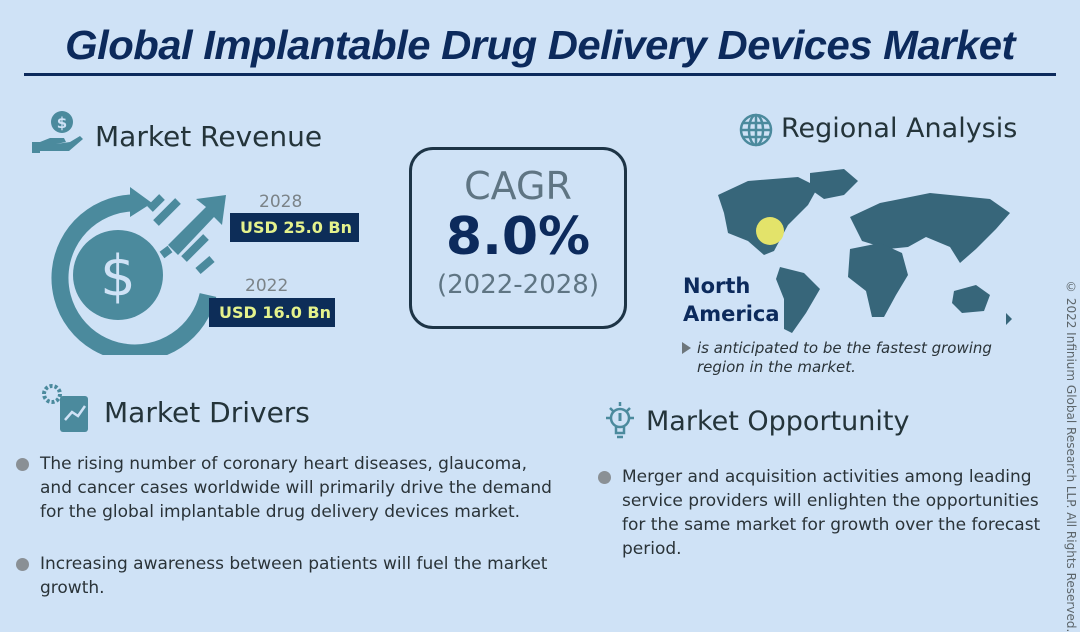  I want to click on market-revenue-heading: Market Revenue, so click(209, 136).